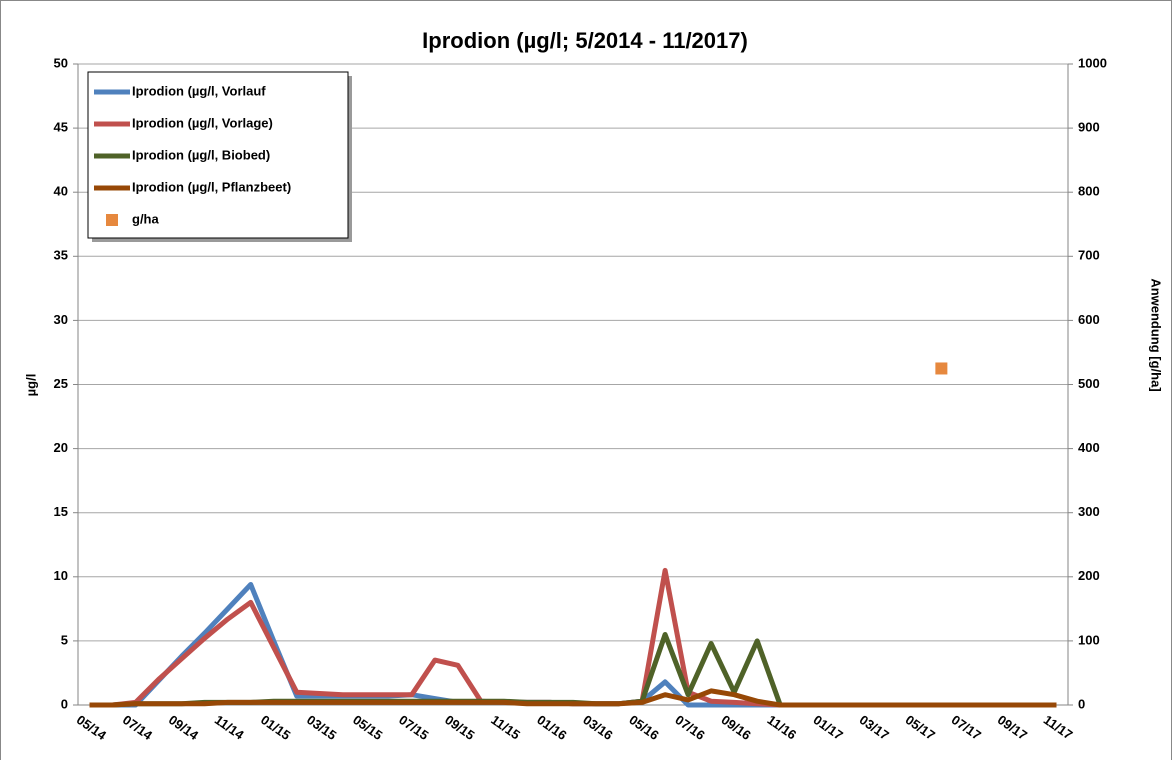 The height and width of the screenshot is (760, 1172). Describe the element at coordinates (1089, 639) in the screenshot. I see `y2-tick-label: 100` at that location.